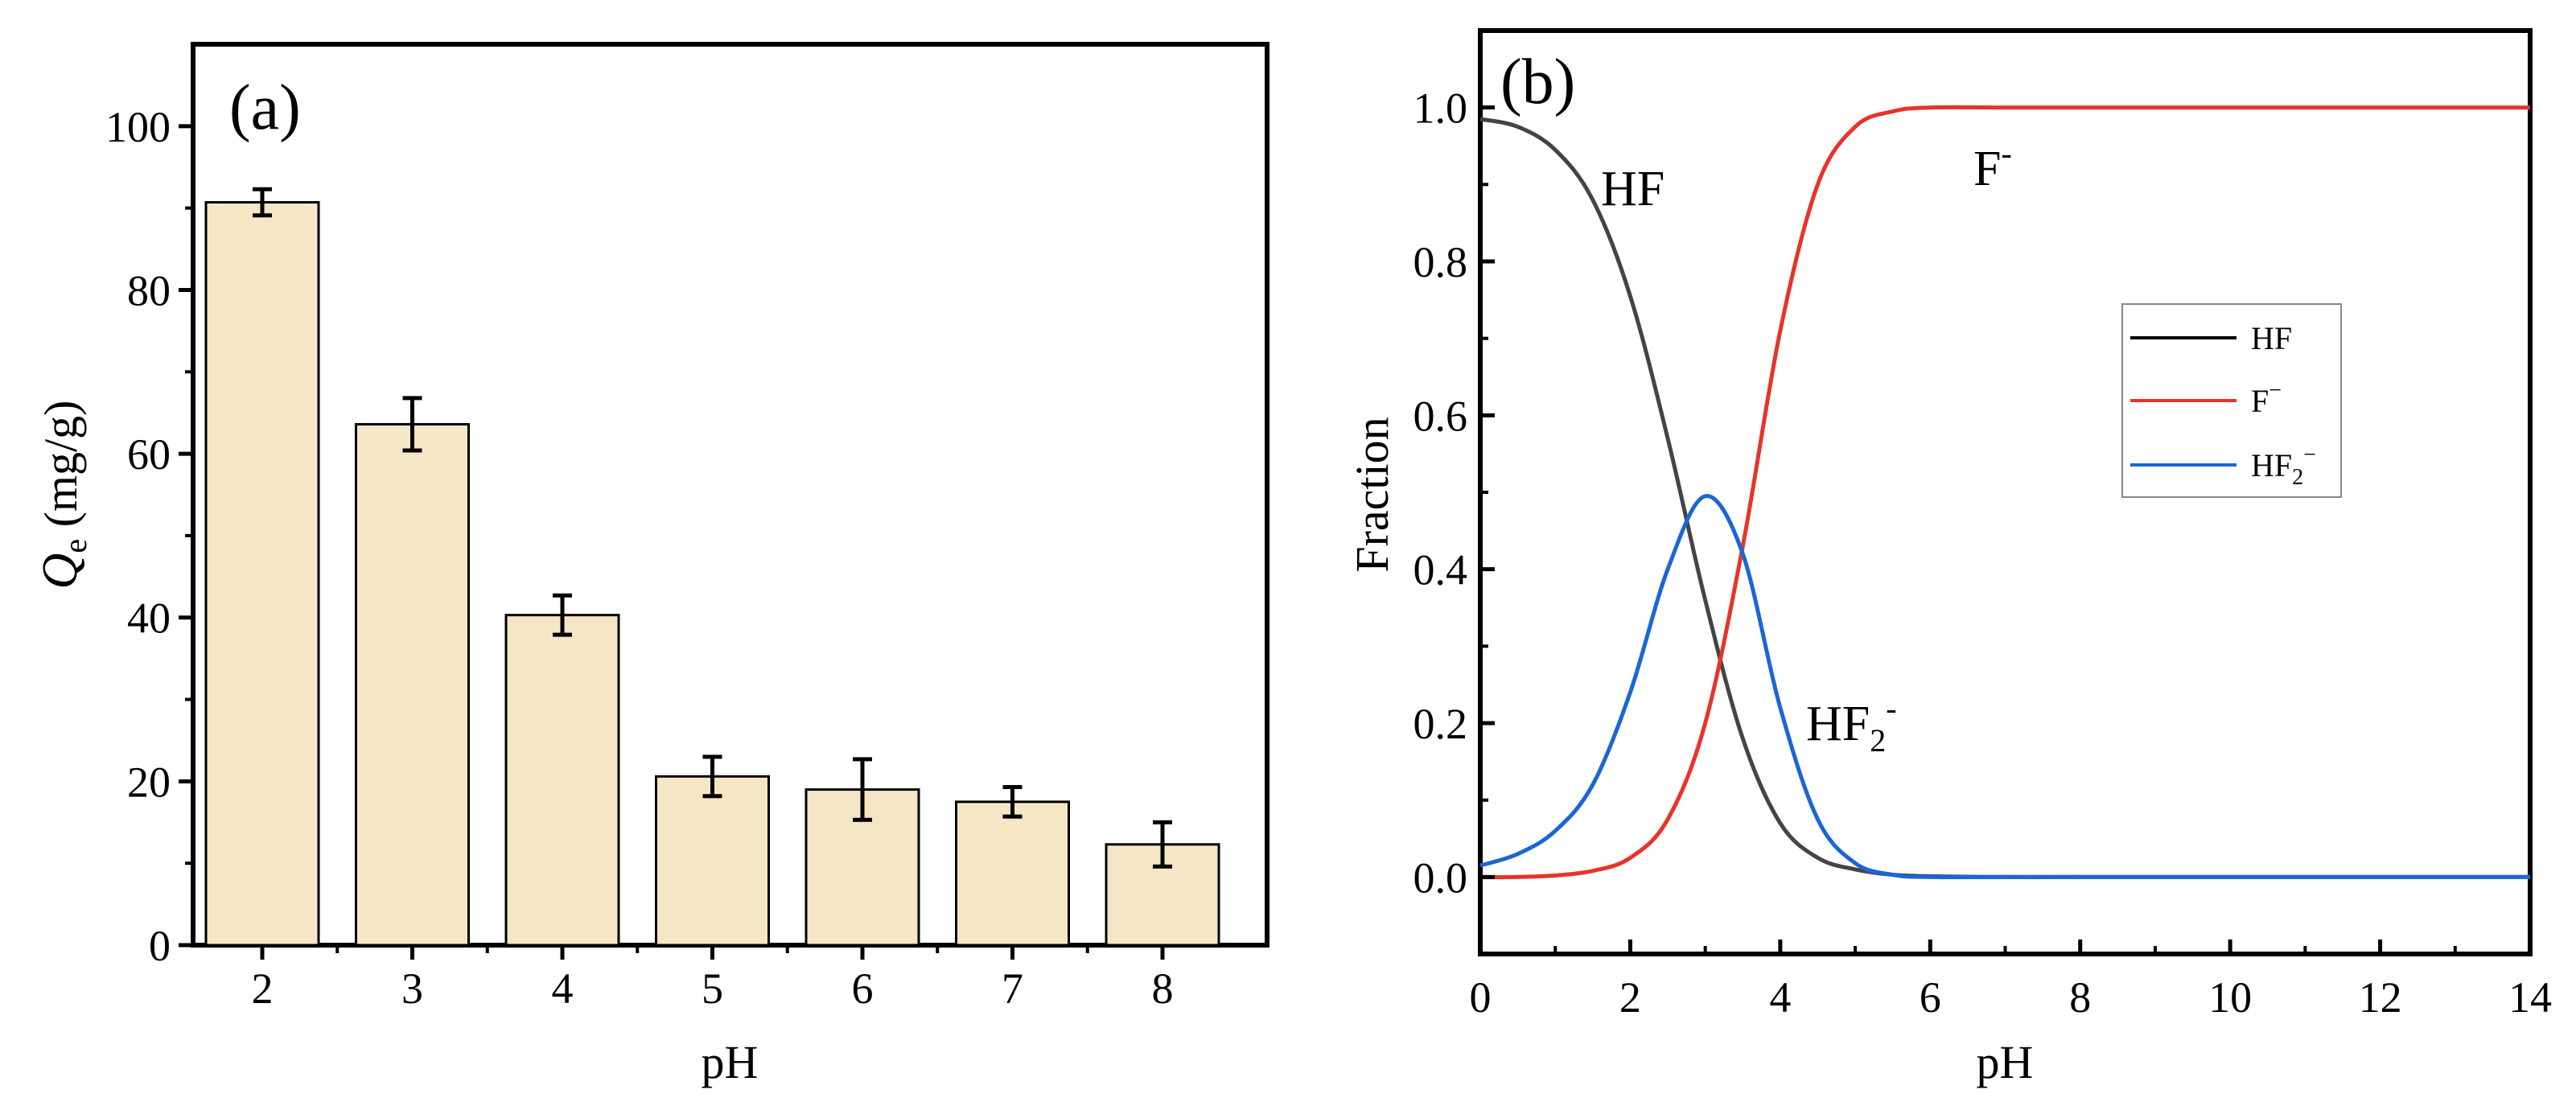 The image size is (2576, 1102). I want to click on y-tick-label-0: 0, so click(160, 946).